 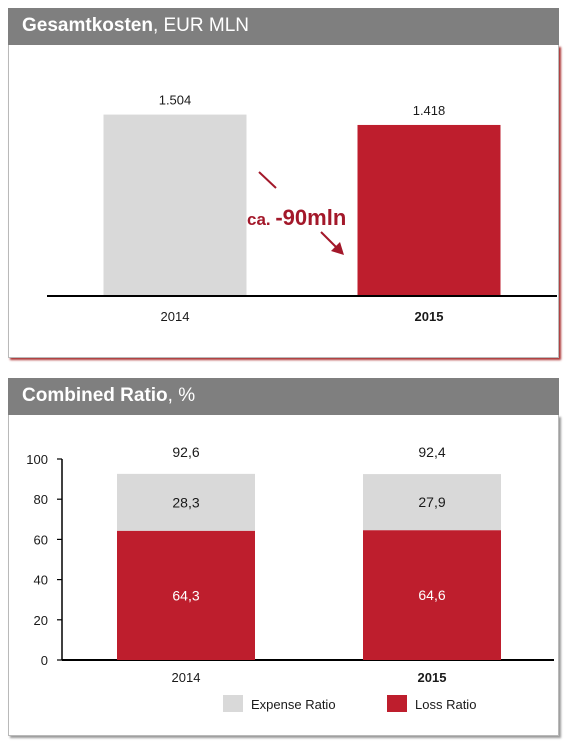 I want to click on ratio-segment-label: 64,3, so click(x=185, y=595).